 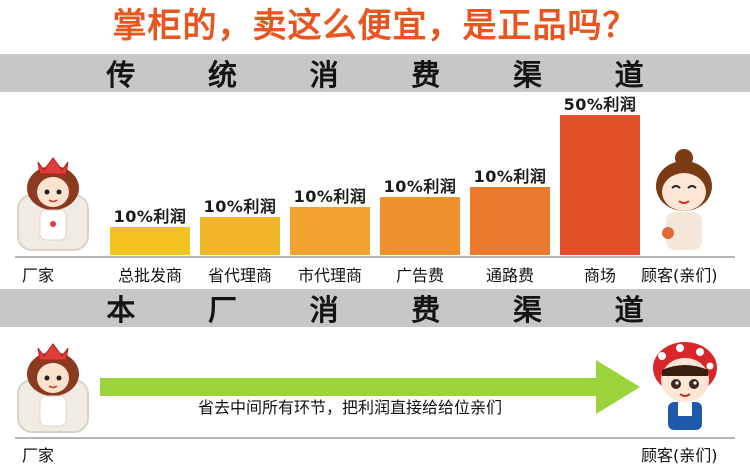 What do you see at coordinates (600, 104) in the screenshot?
I see `bar-data-label-5: 50%利润` at bounding box center [600, 104].